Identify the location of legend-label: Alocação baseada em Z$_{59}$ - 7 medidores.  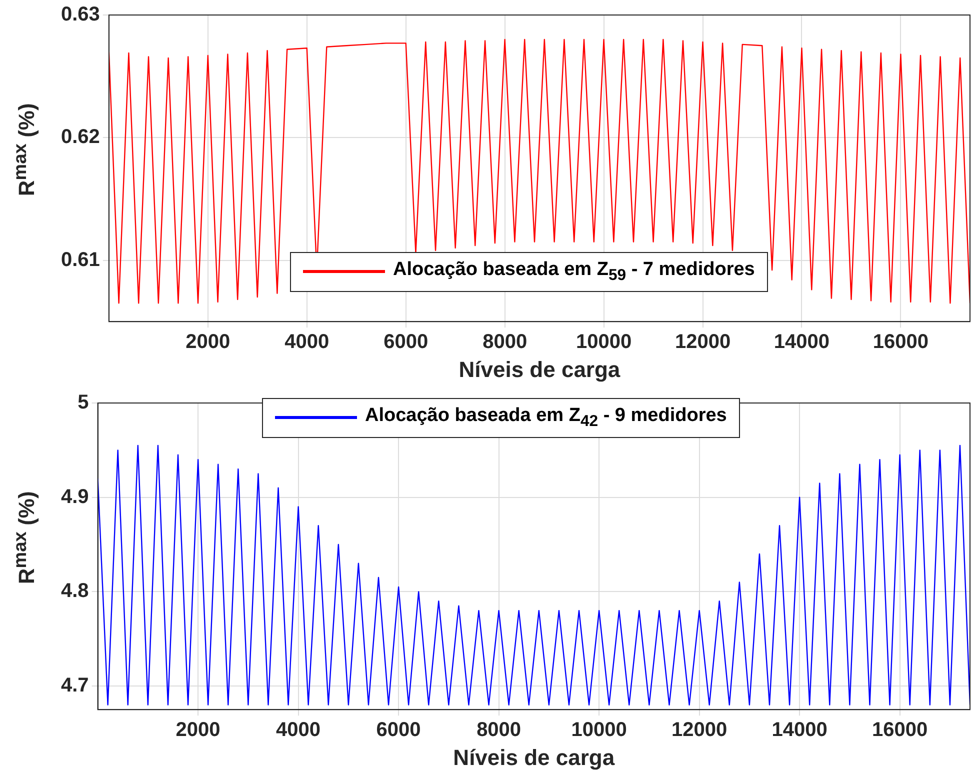
(574, 272).